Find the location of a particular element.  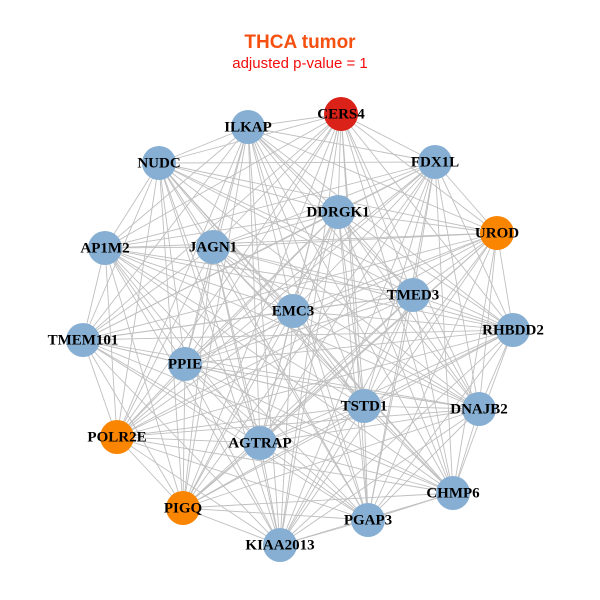

node-label: PGAP3 is located at coordinates (368, 521).